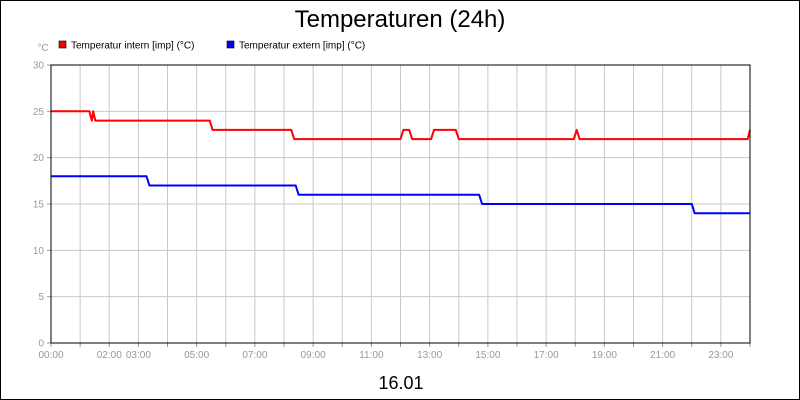 This screenshot has height=400, width=800. Describe the element at coordinates (254, 355) in the screenshot. I see `x-tick-label: 07:00` at that location.